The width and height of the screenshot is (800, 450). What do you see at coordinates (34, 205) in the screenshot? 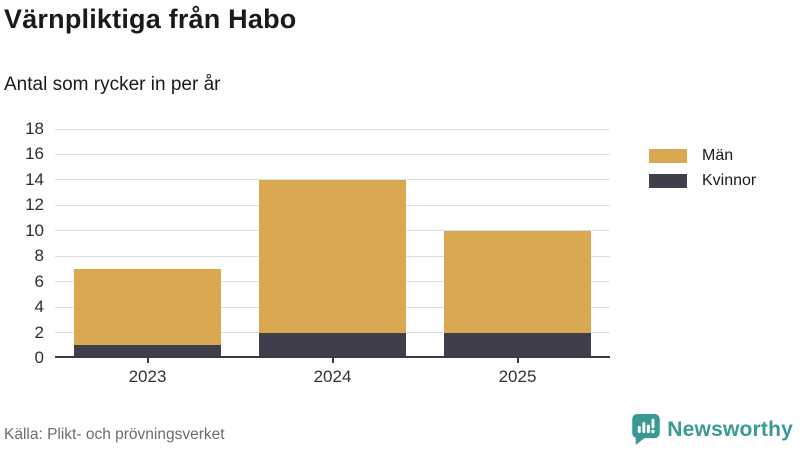
I see `y-tick-label: 12` at bounding box center [34, 205].